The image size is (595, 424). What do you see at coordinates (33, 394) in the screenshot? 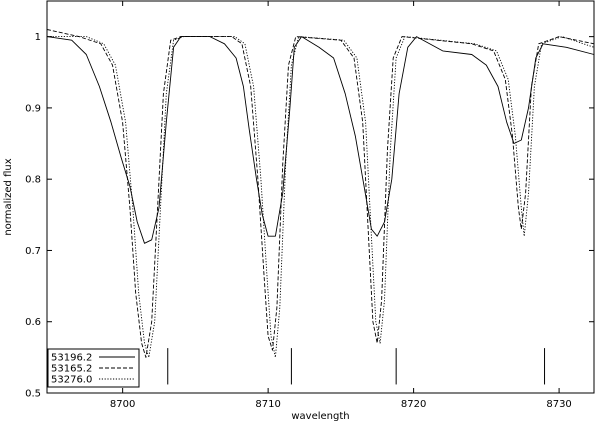
I see `y-tick-label: 0.5` at bounding box center [33, 394].